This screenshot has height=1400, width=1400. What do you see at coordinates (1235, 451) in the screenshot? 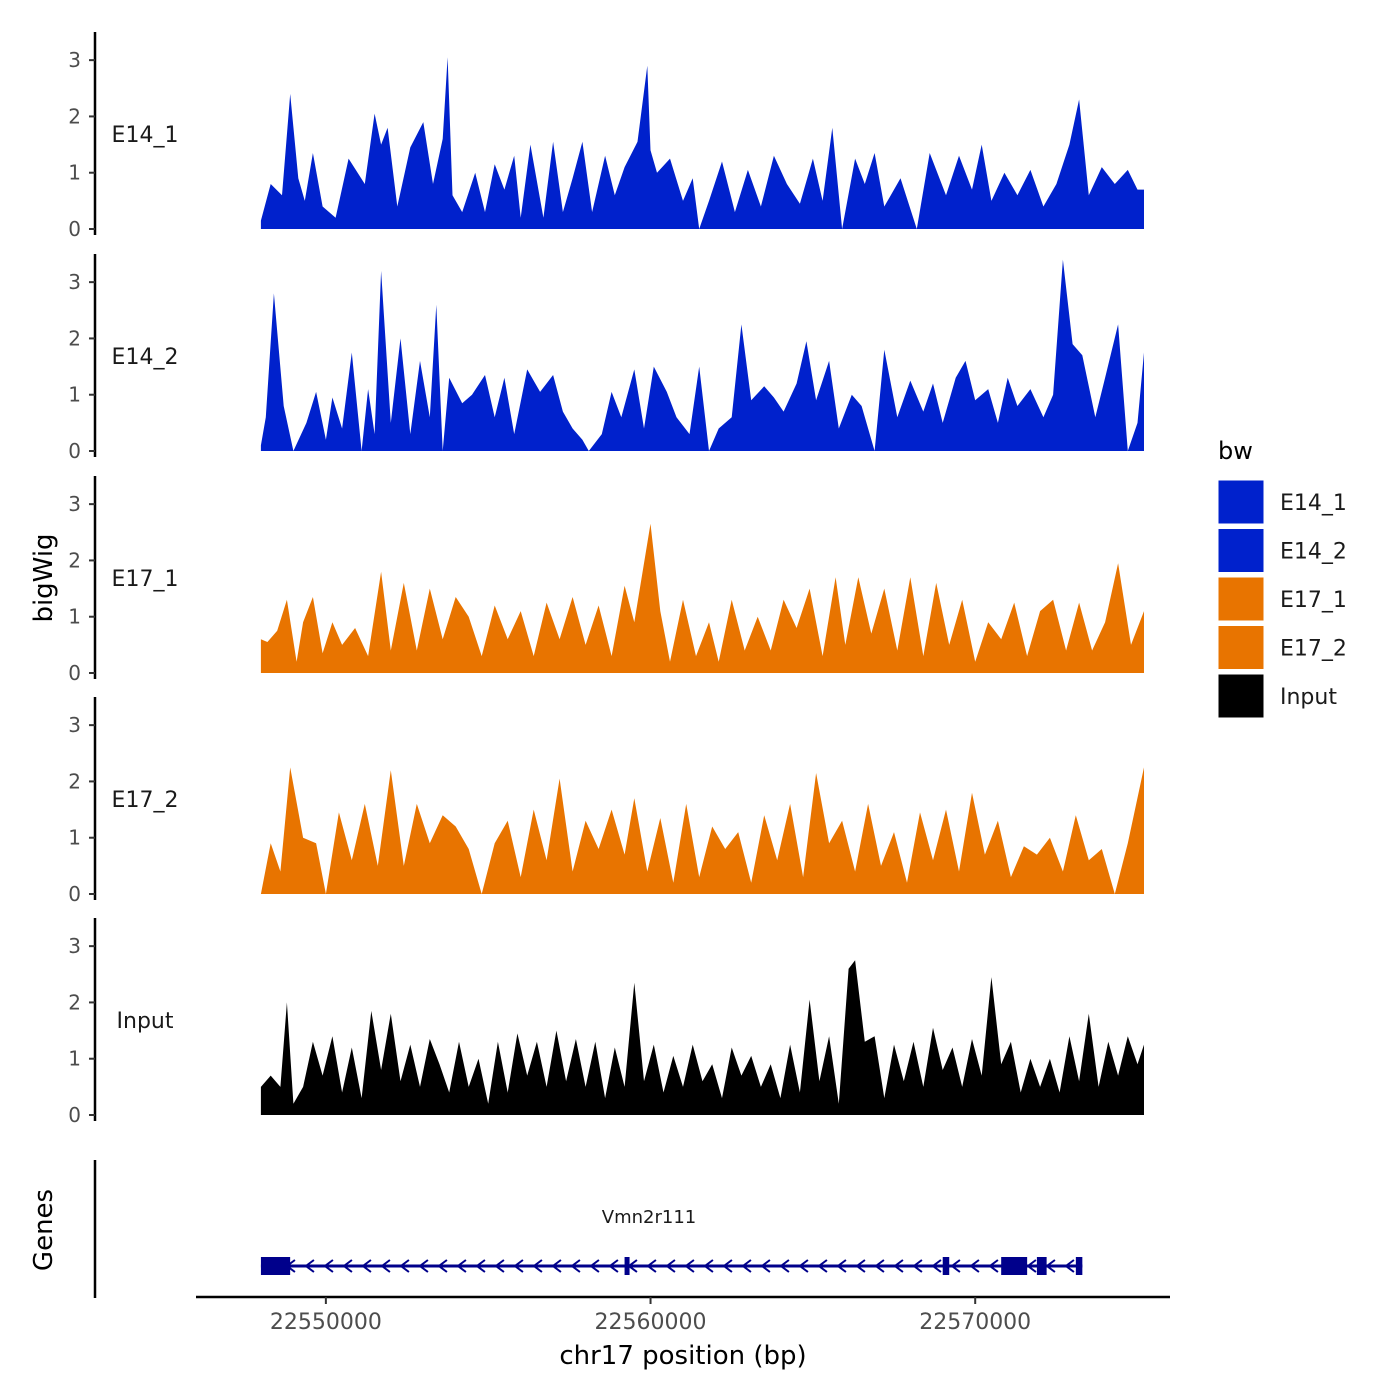
I see `legend-title: bw` at bounding box center [1235, 451].